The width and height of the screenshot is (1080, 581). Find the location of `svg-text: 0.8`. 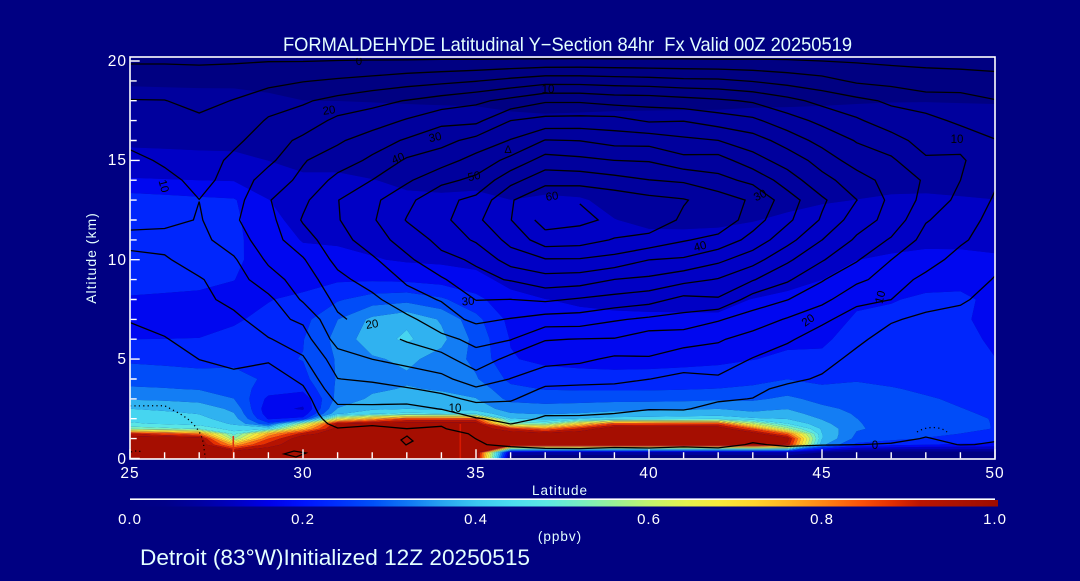

svg-text: 0.8 is located at coordinates (822, 519).